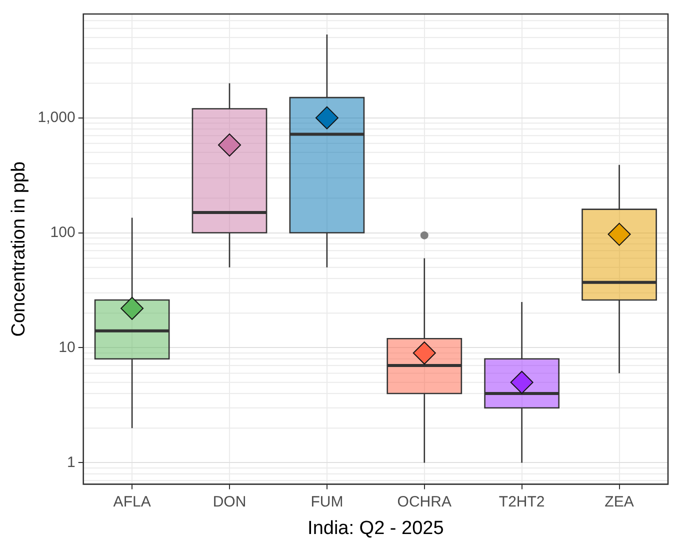  I want to click on x-axis-title: India: Q2 - 2025, so click(376, 528).